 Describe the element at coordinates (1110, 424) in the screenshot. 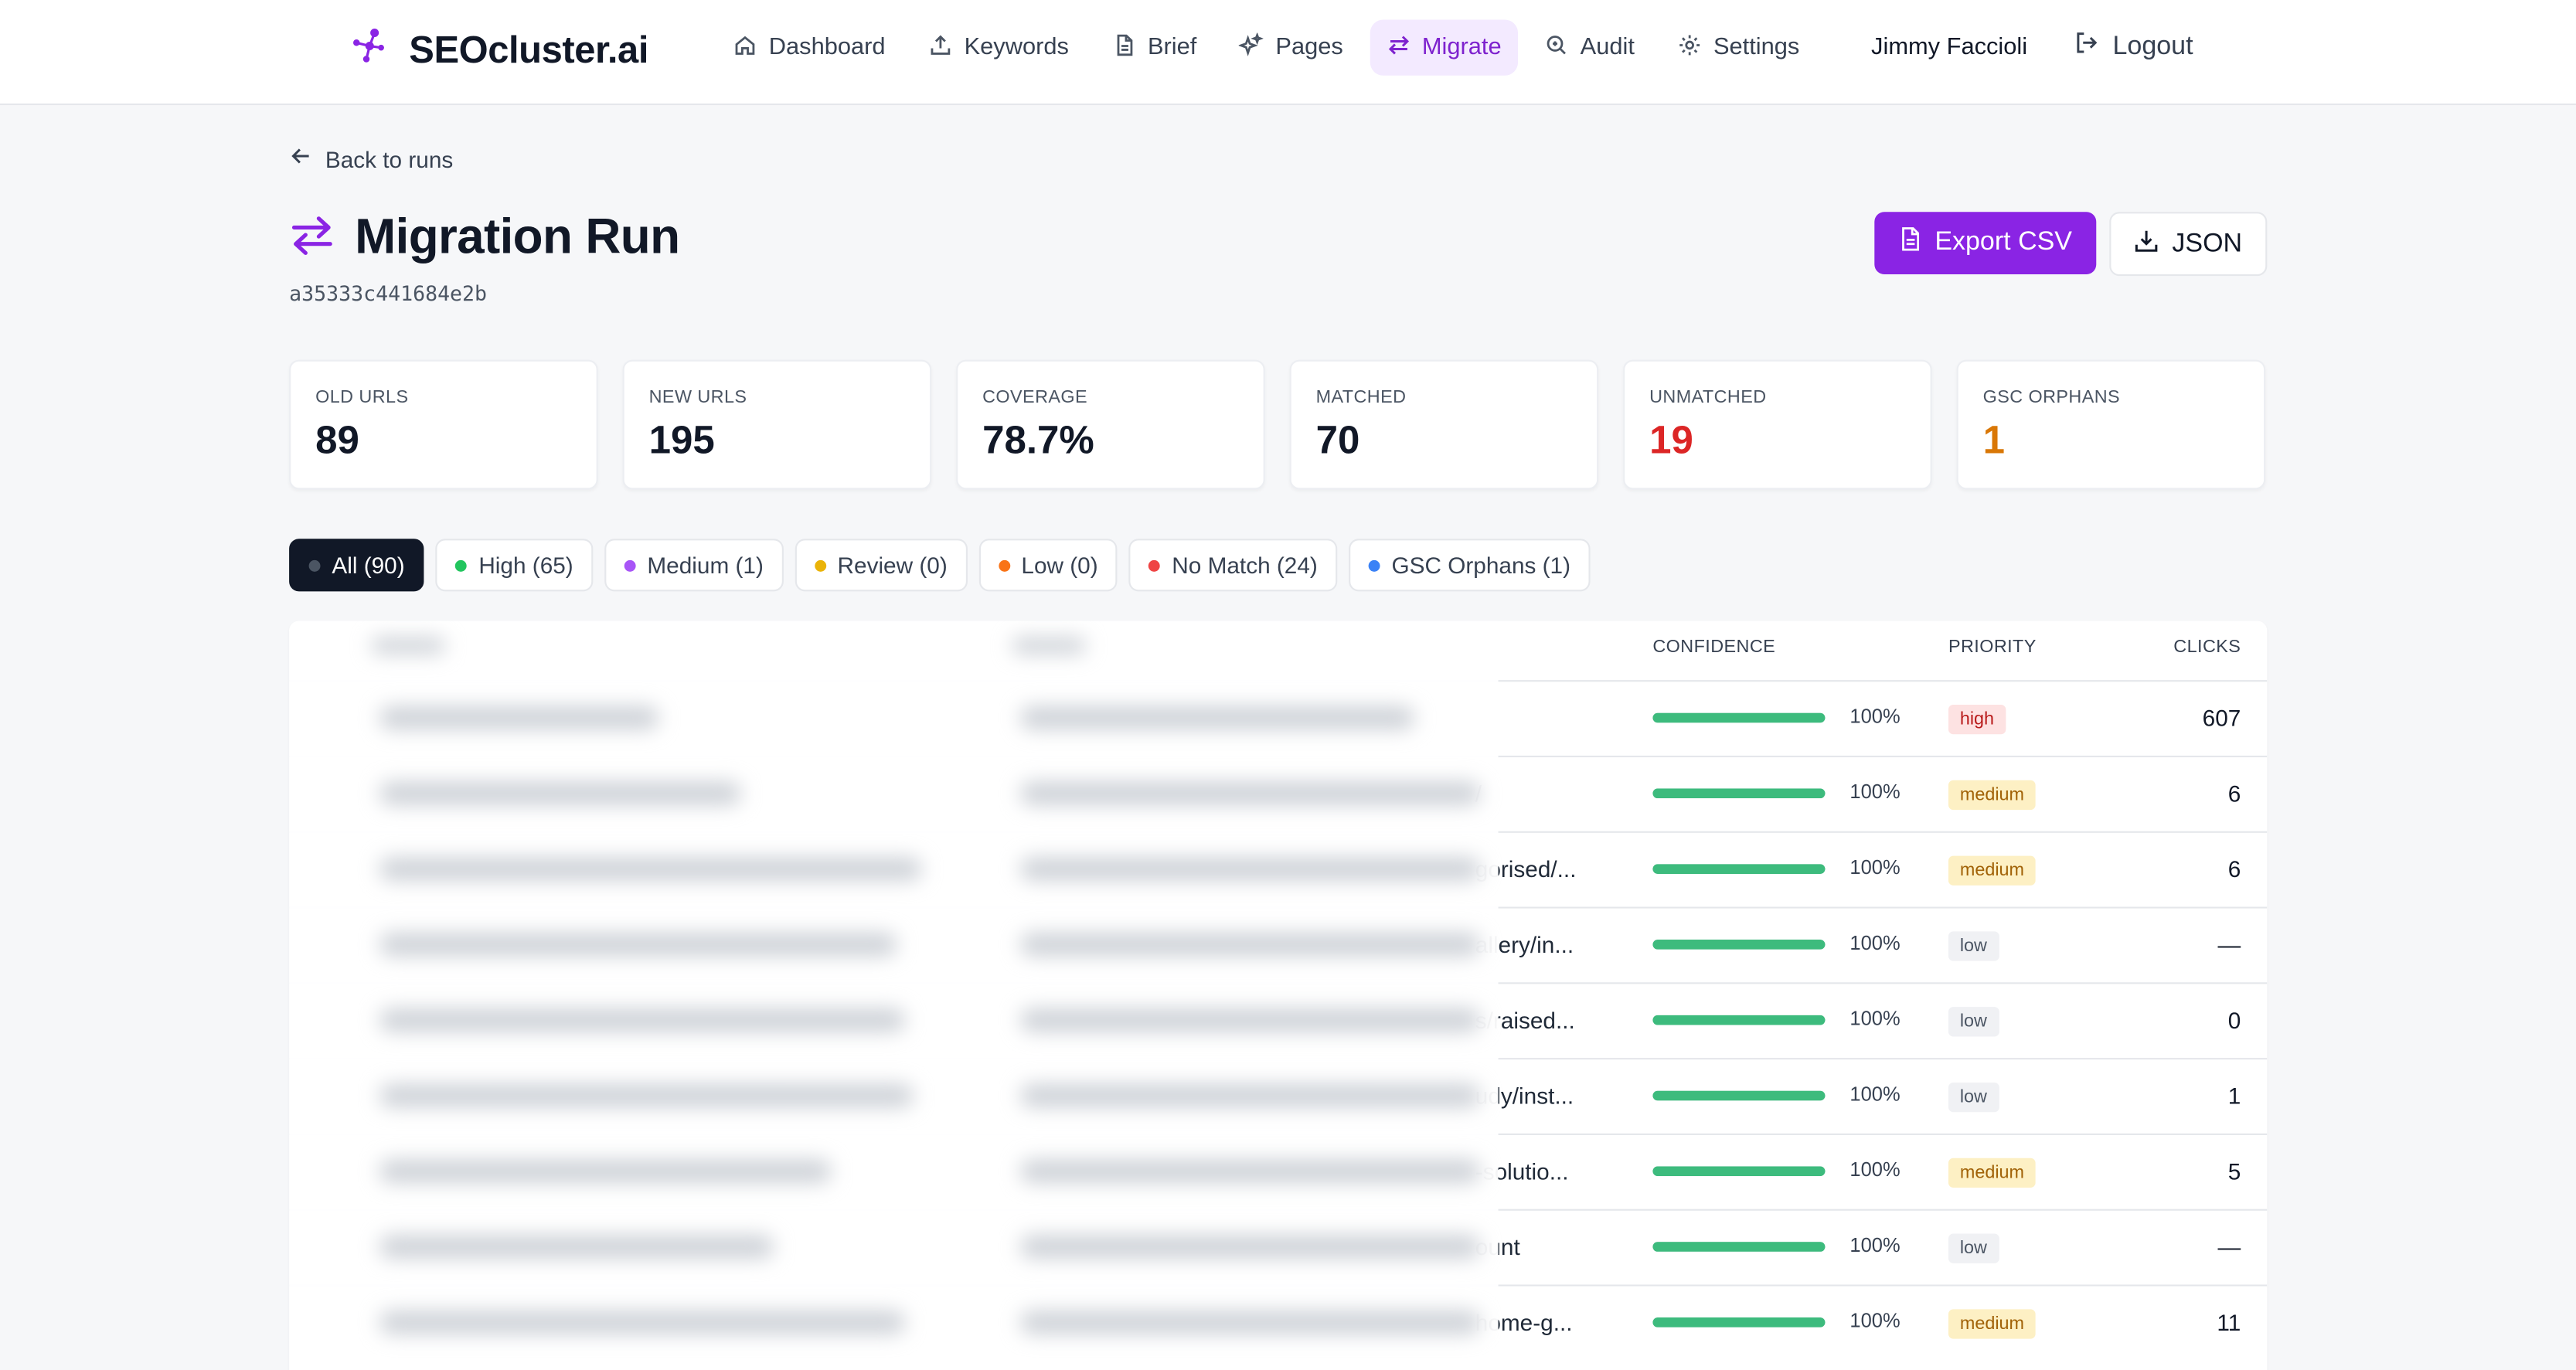

I see `stat-card-coverage: COVERAGE 78.7%` at that location.